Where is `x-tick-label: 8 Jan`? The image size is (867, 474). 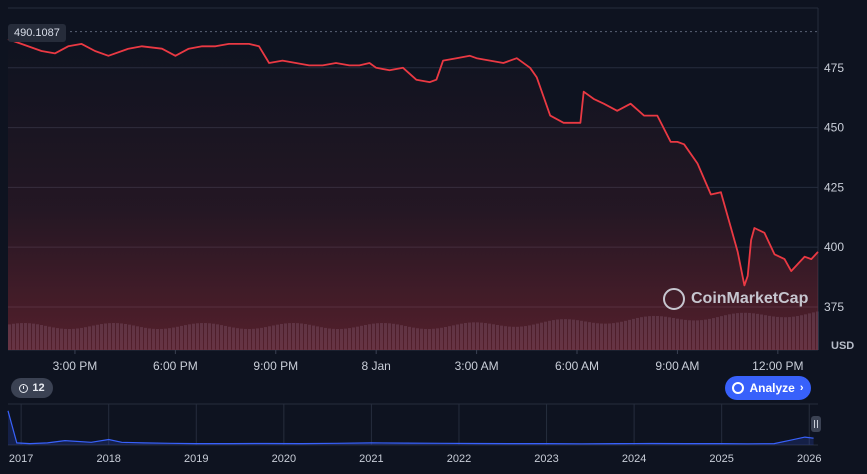
x-tick-label: 8 Jan is located at coordinates (376, 366).